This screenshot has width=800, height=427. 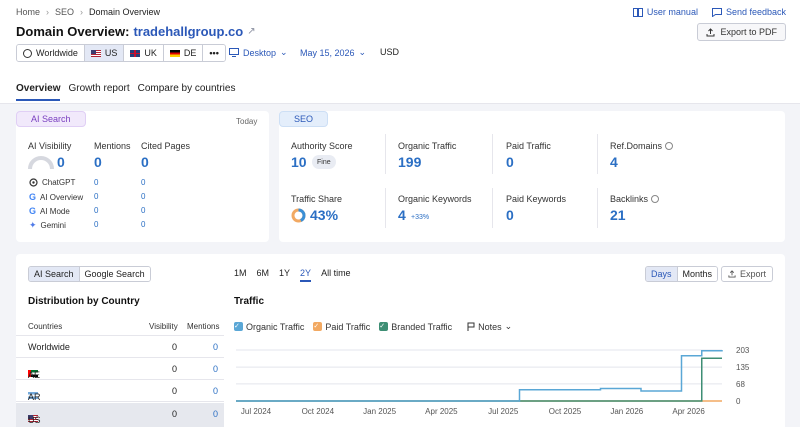 I want to click on country-name: US, so click(x=34, y=420).